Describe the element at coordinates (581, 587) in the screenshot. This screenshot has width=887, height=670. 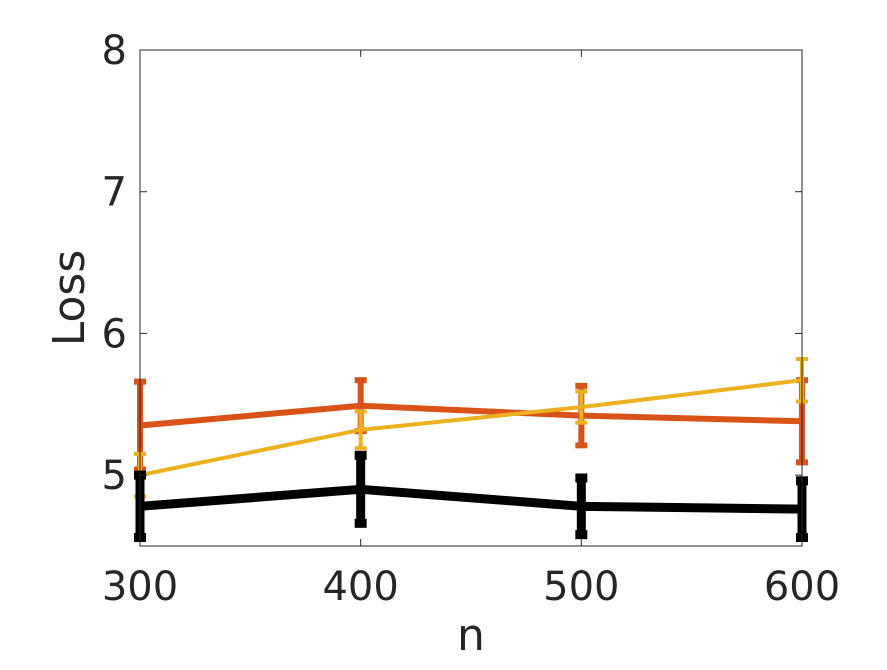
I see `x-tick-label: 500` at that location.